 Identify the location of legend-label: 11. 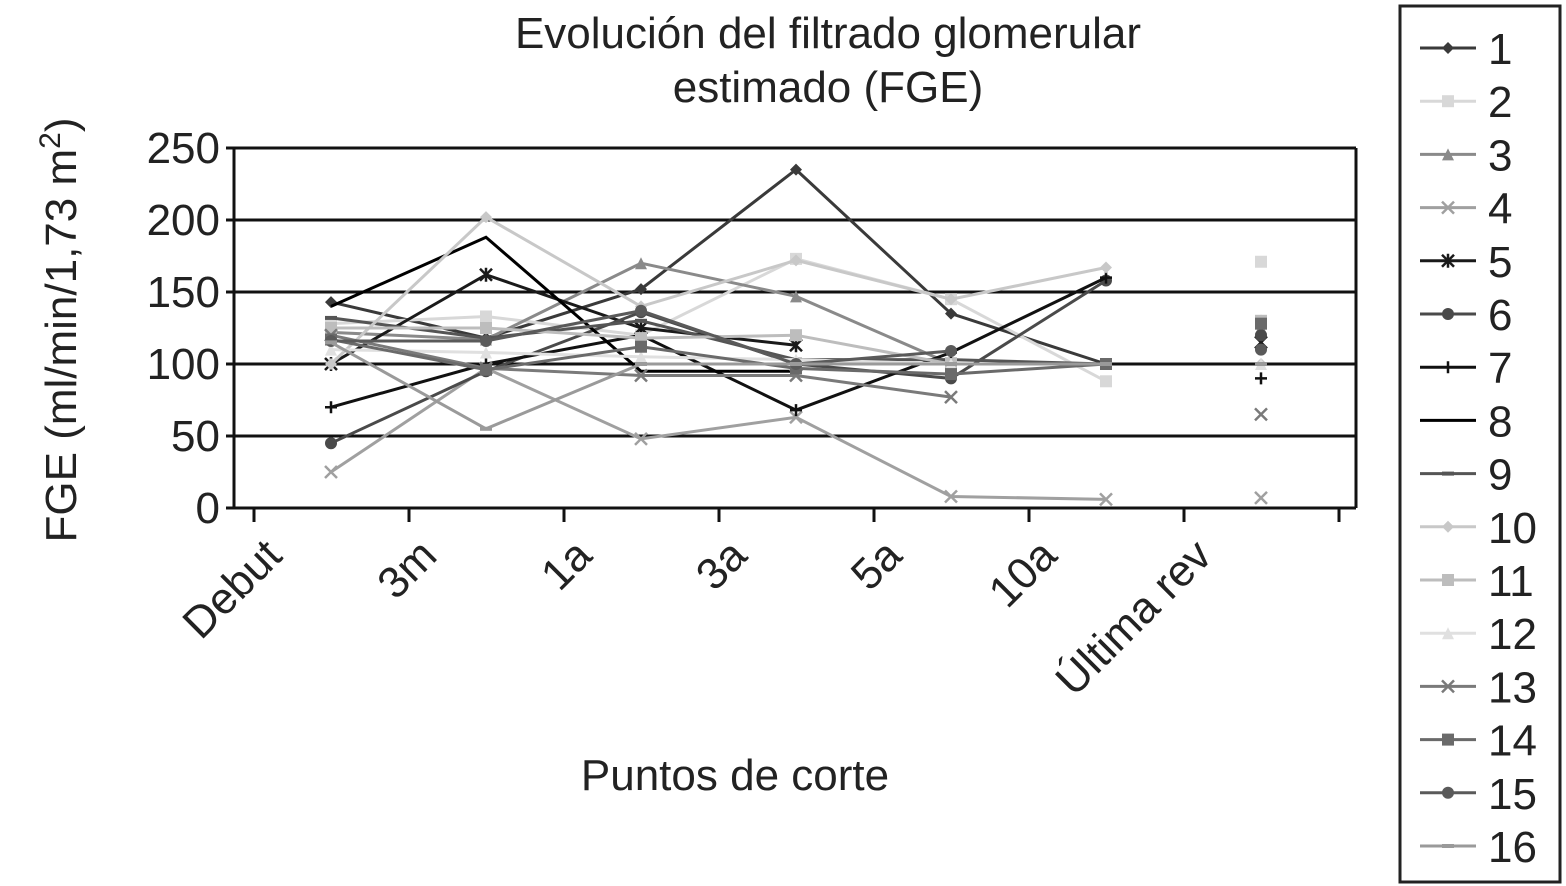
(1511, 581).